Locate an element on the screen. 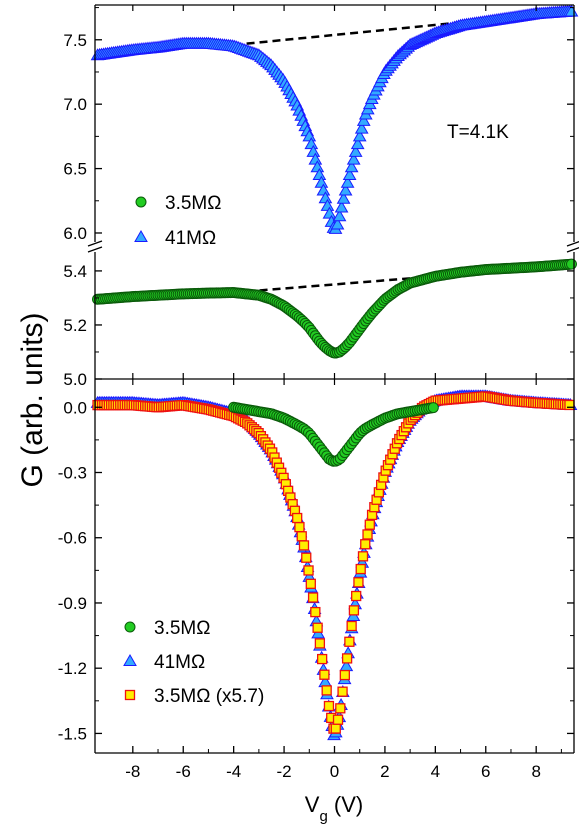  bottom-legend-label: 41MΩ is located at coordinates (179, 662).